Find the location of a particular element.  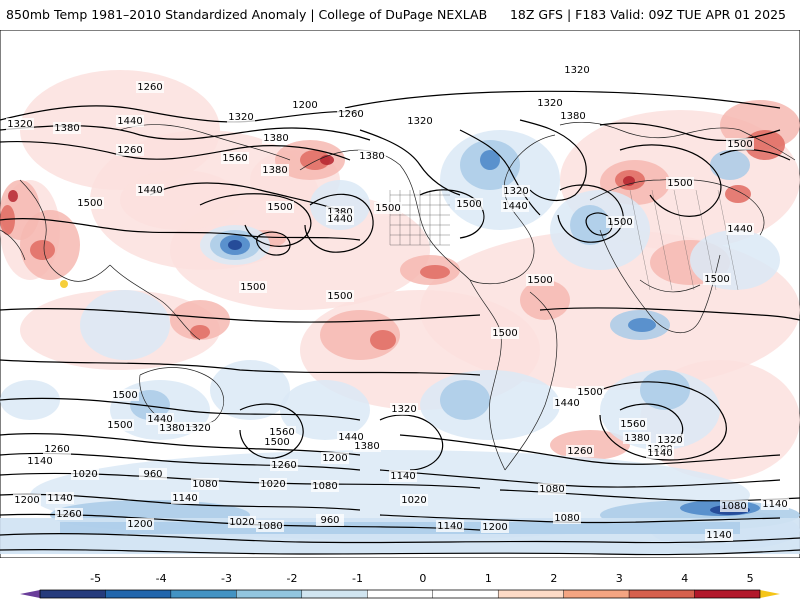

colorbar-tick-label: -3 is located at coordinates (226, 578).